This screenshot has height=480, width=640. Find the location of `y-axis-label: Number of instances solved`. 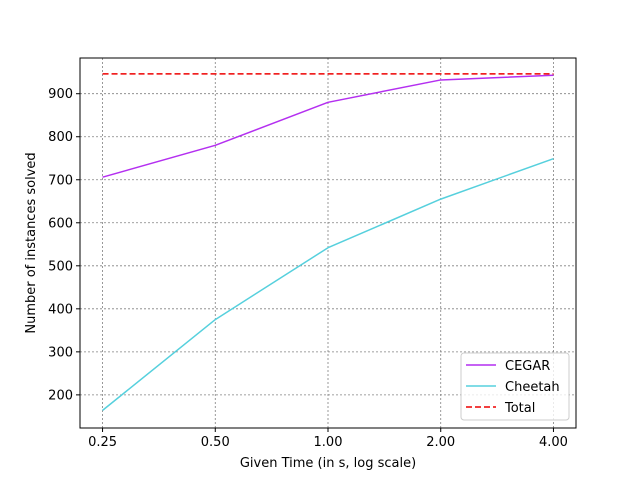

y-axis-label: Number of instances solved is located at coordinates (31, 242).